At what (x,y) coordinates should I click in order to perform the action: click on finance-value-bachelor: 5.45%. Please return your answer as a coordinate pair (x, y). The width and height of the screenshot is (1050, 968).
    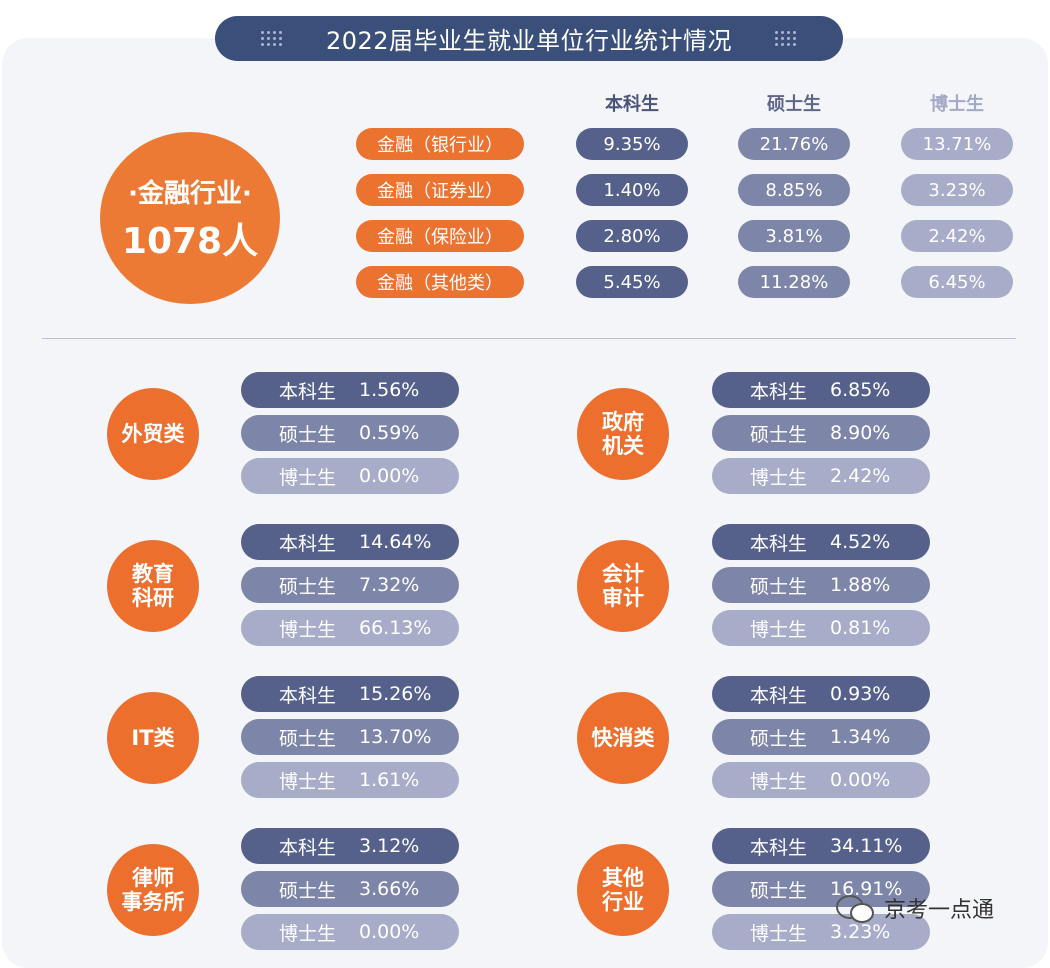
    Looking at the image, I should click on (632, 282).